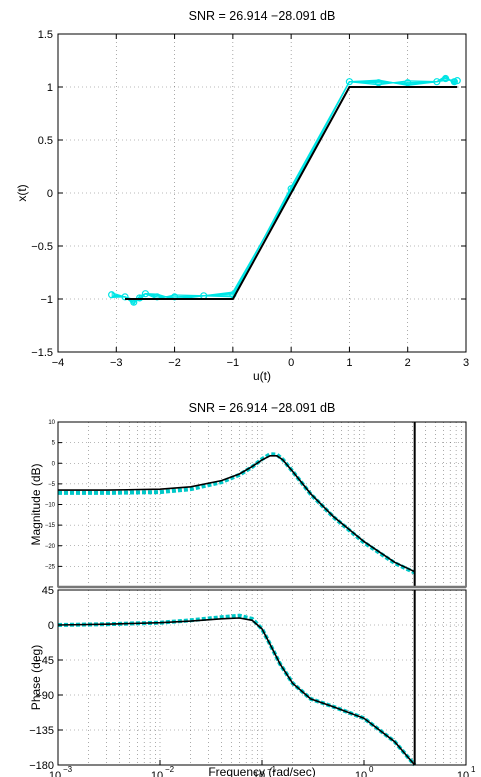 The height and width of the screenshot is (777, 481). What do you see at coordinates (36, 504) in the screenshot?
I see `y-axis-label: Magnitude (dB)` at bounding box center [36, 504].